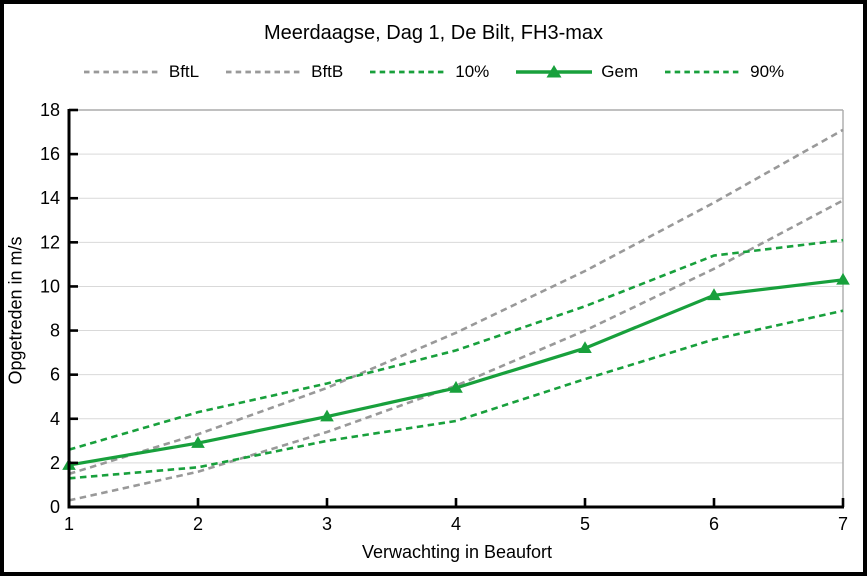  Describe the element at coordinates (50, 154) in the screenshot. I see `y-tick-label: 16` at that location.